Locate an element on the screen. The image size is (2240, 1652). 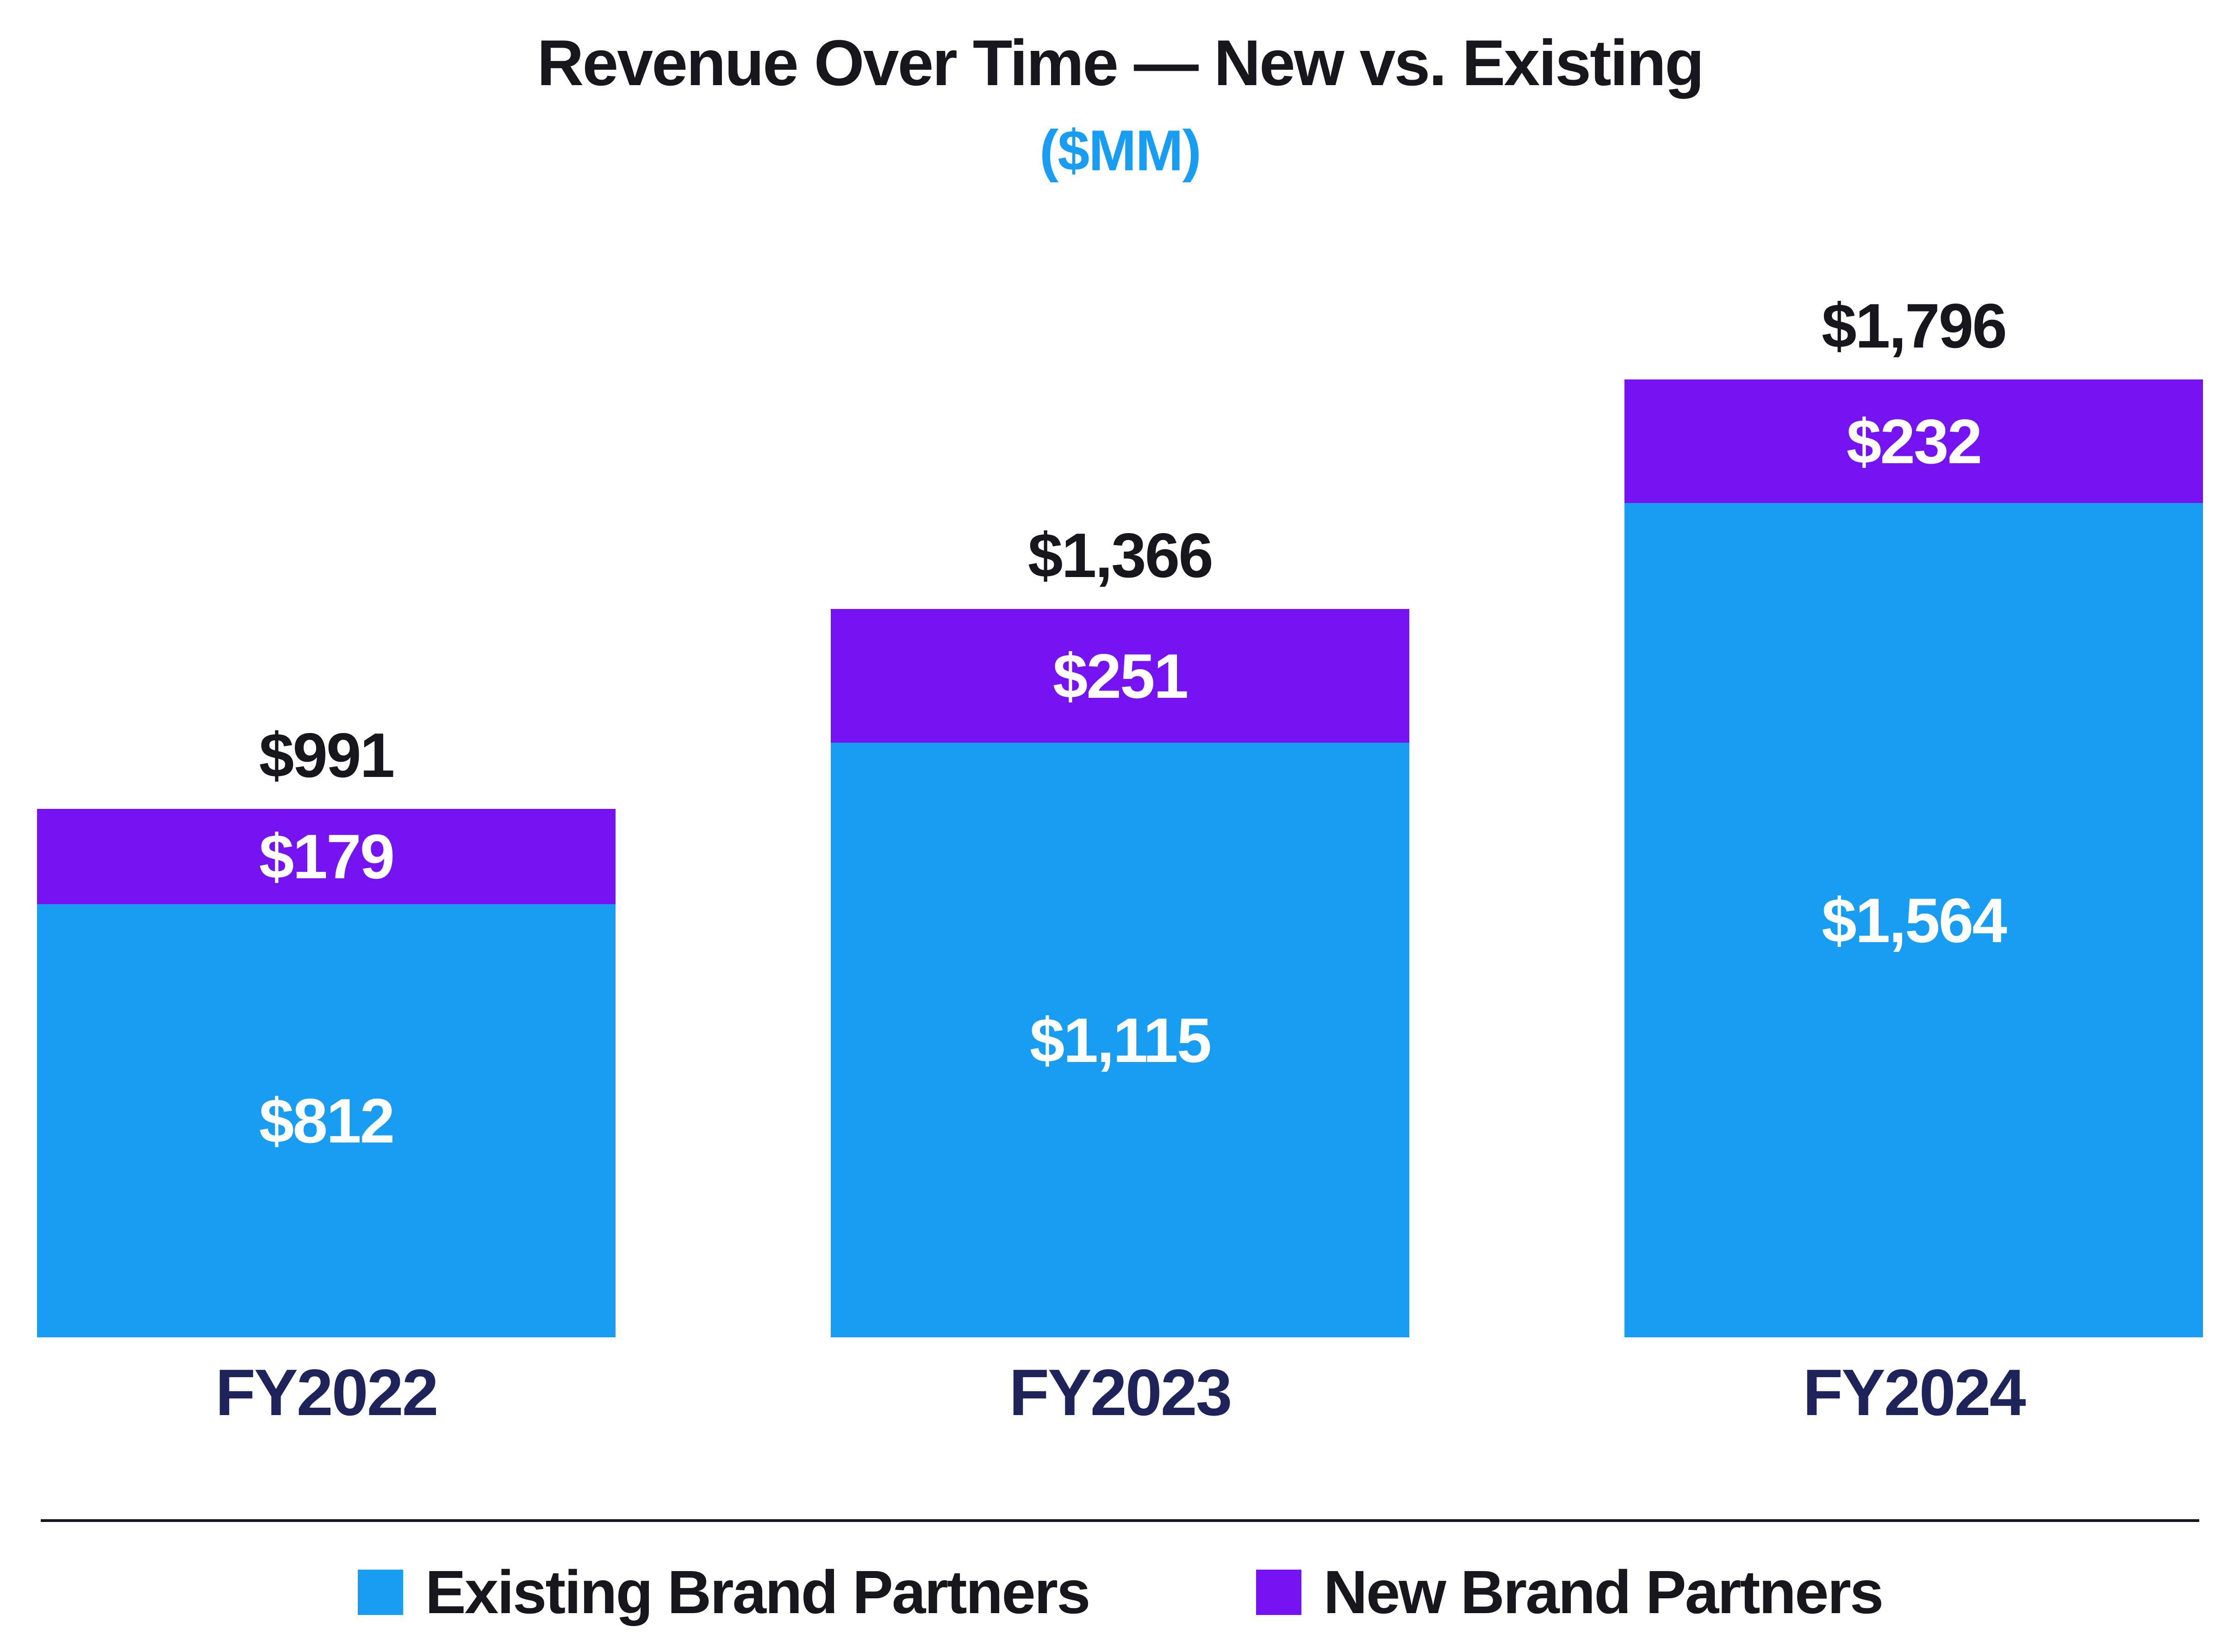
bar-segment-existing-fy2024: $1,564 is located at coordinates (1913, 920).